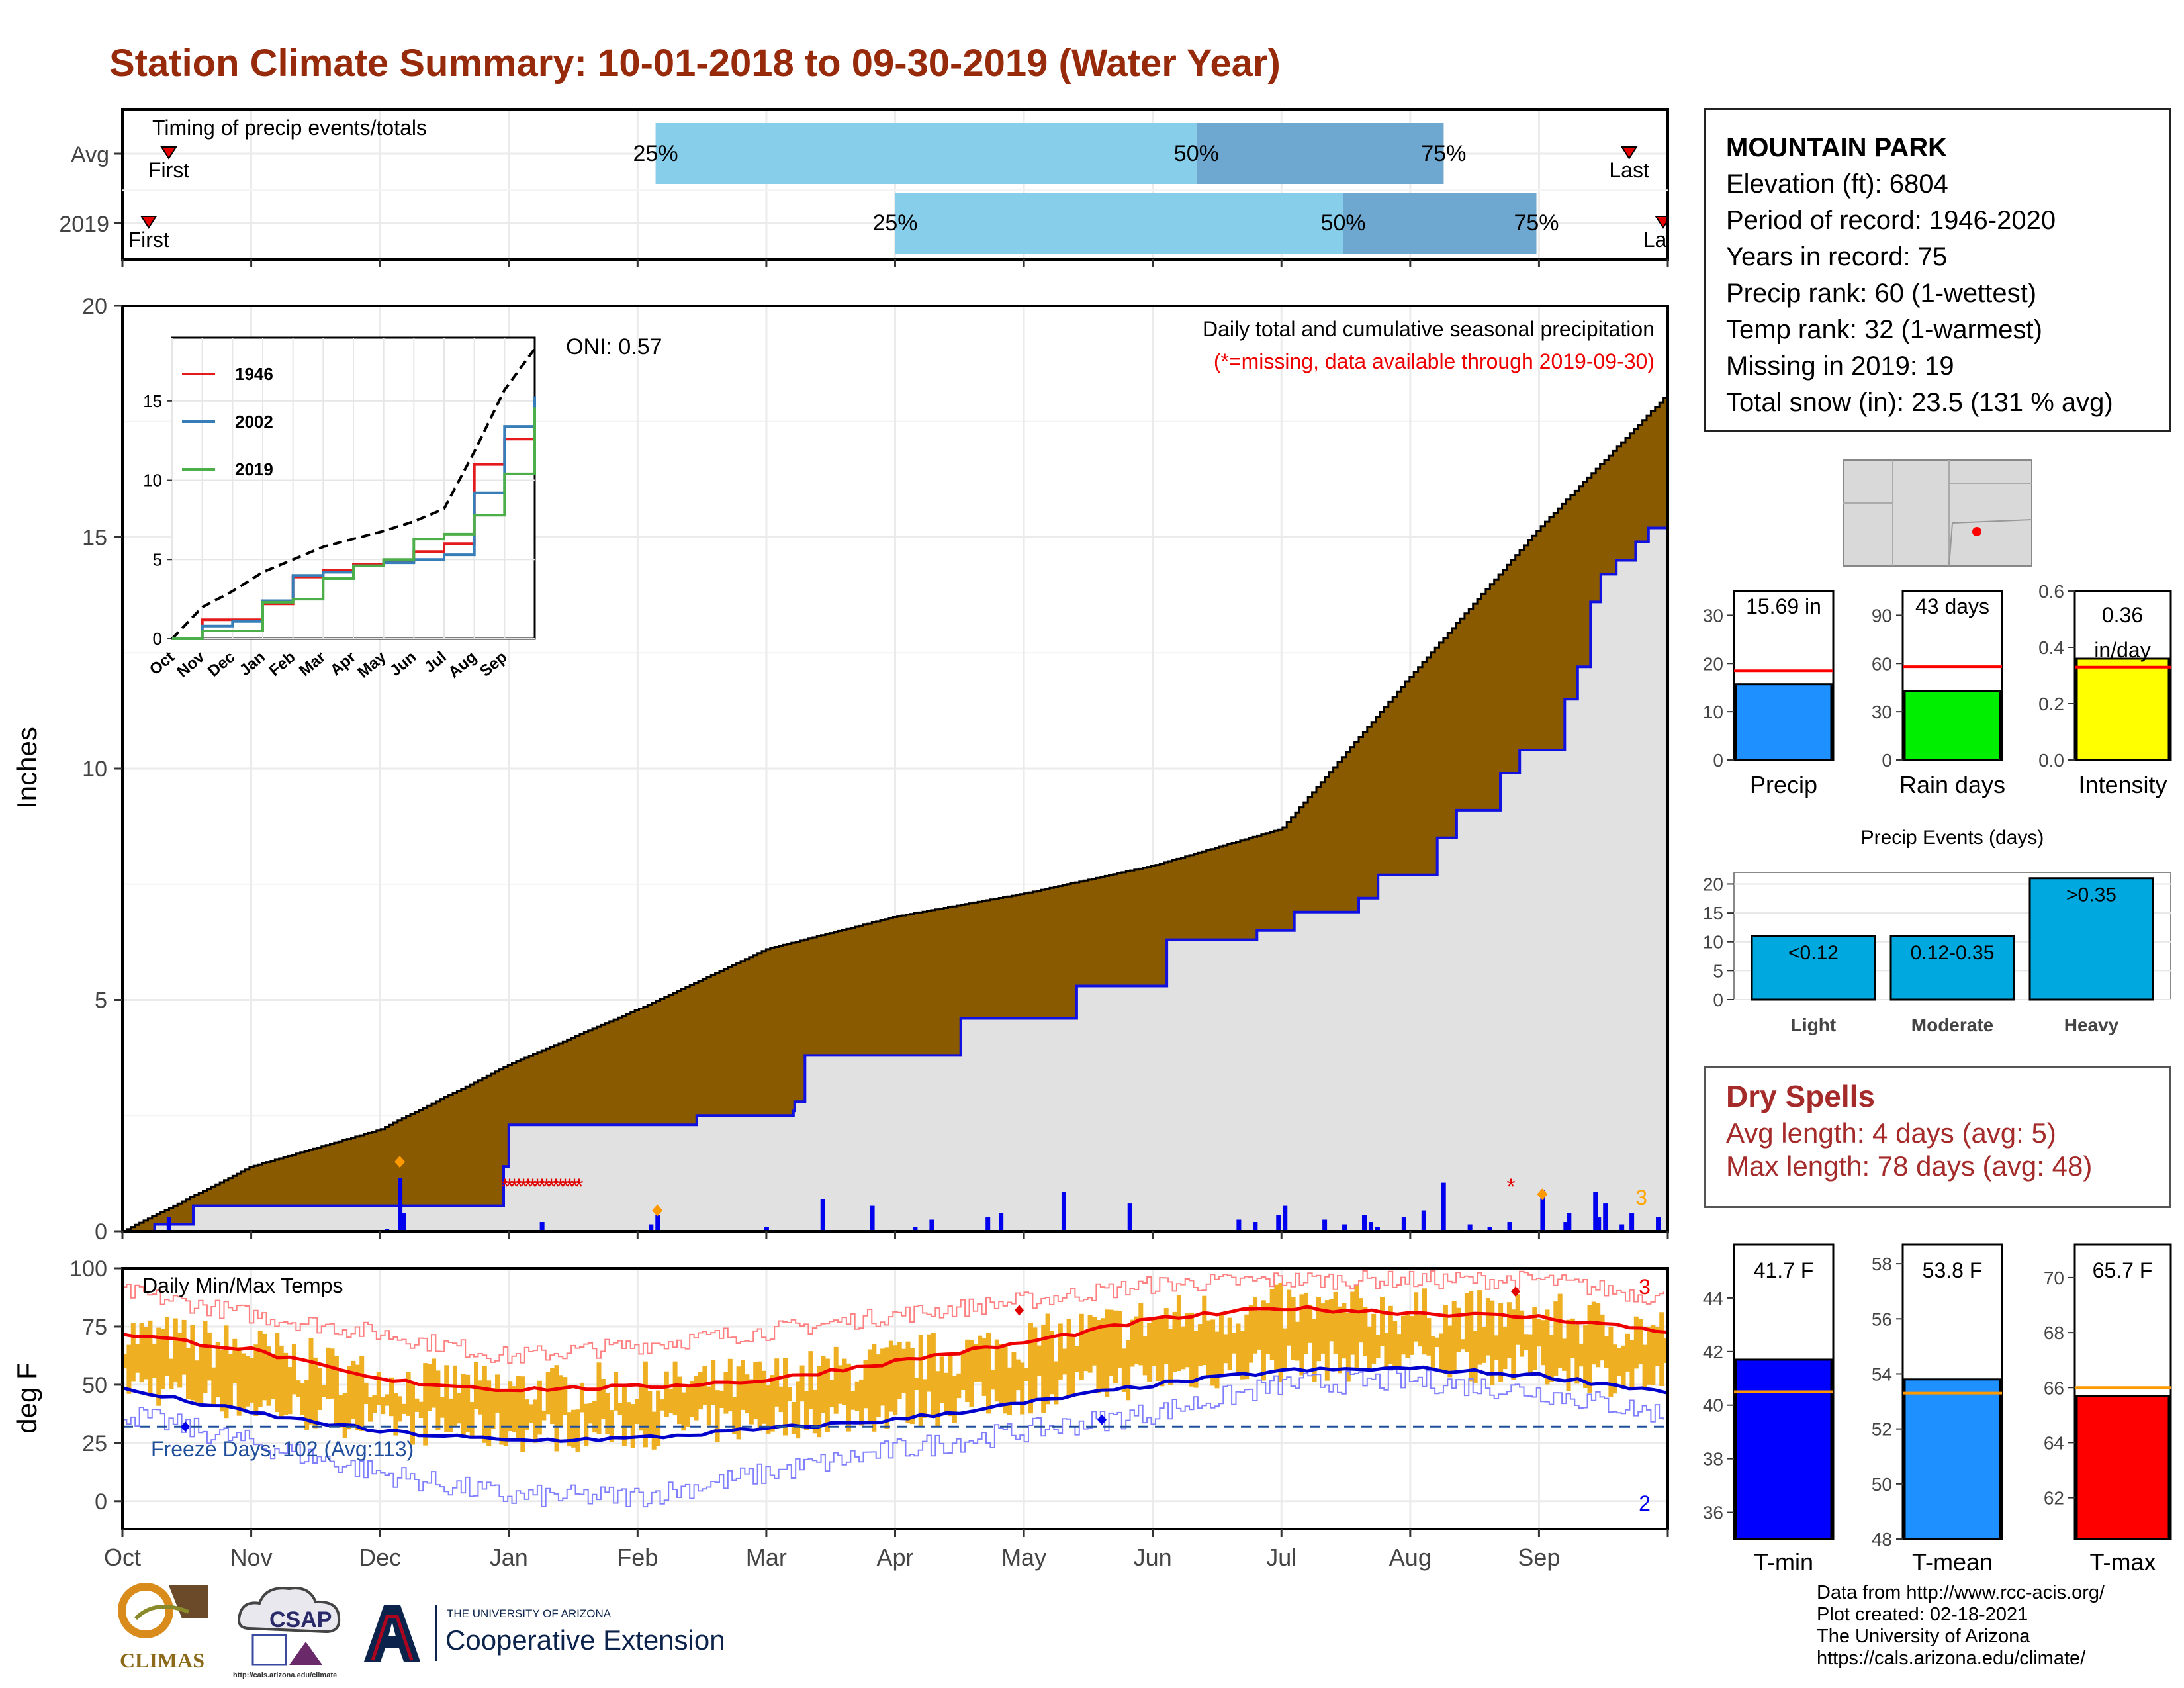  I want to click on t-max-value: 65.7 F, so click(2123, 1270).